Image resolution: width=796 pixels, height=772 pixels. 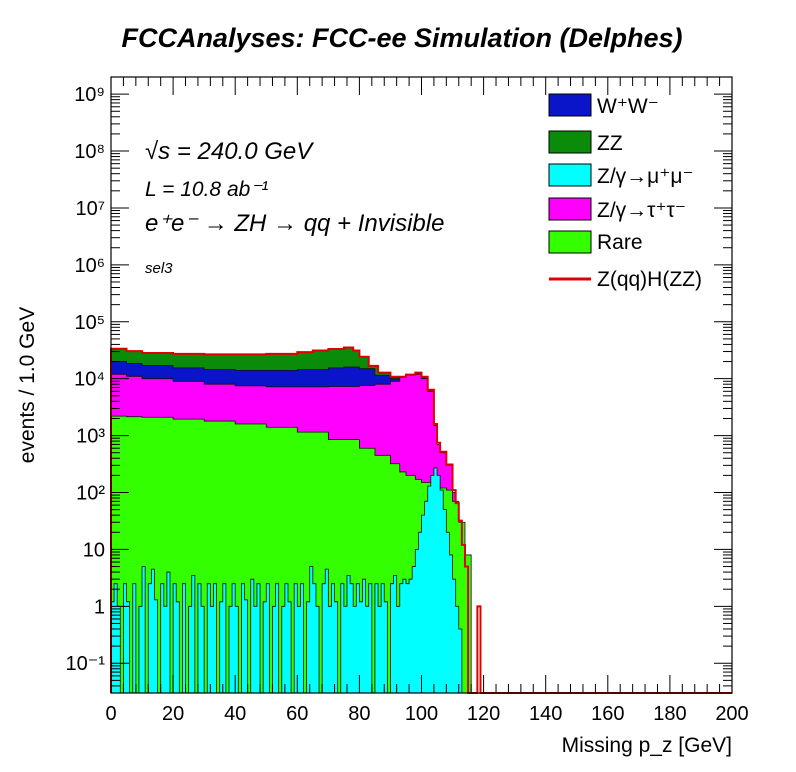 I want to click on legend-label-signal: Z(qq)H(ZZ), so click(x=649, y=279).